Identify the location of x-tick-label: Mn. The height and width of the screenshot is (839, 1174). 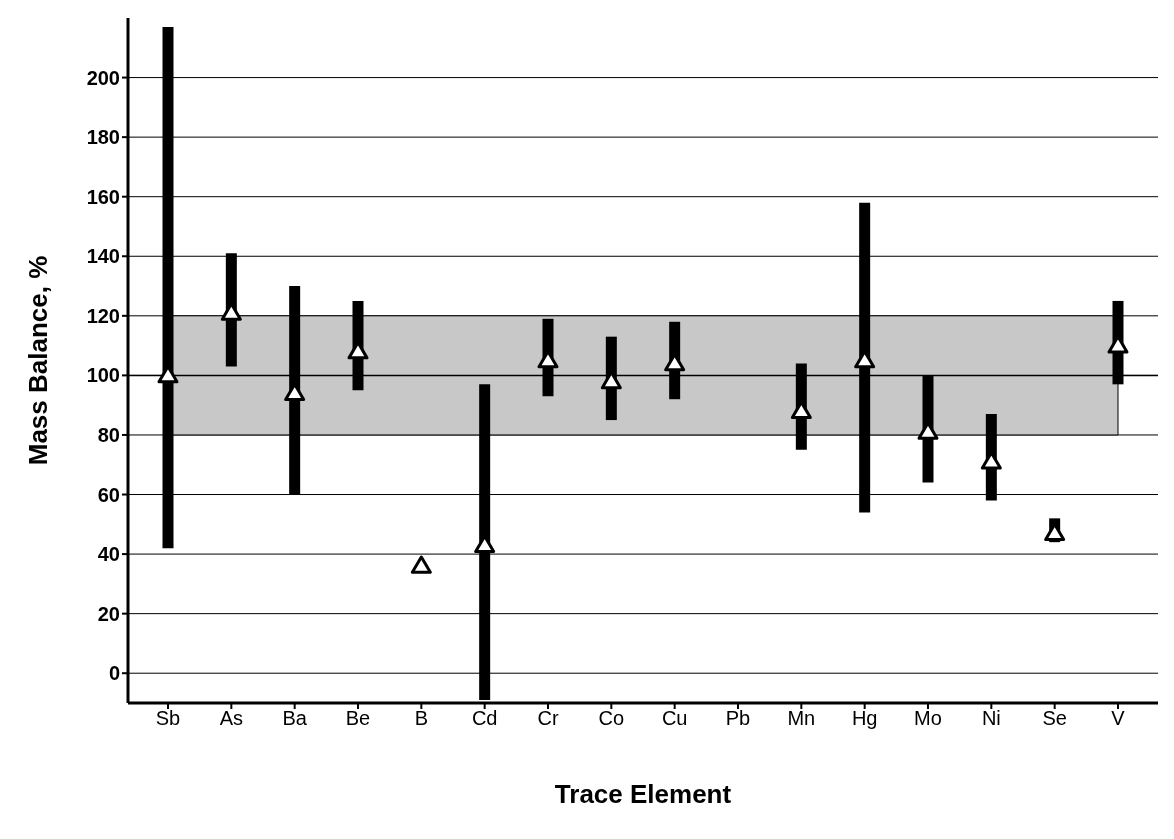
(801, 718).